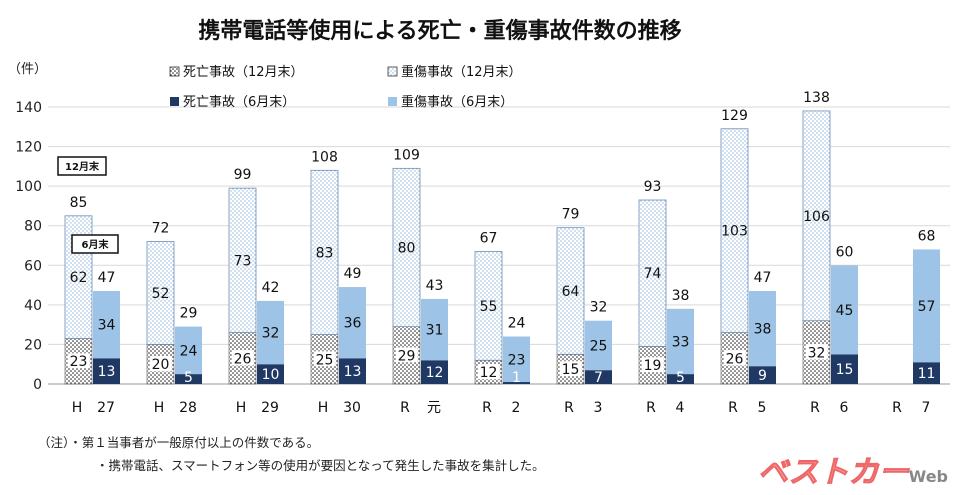 Image resolution: width=960 pixels, height=495 pixels. I want to click on footnote-2: ・携帯電話、スマートフォン等の使用が要因となって発生した事故を集計した。, so click(320, 465).